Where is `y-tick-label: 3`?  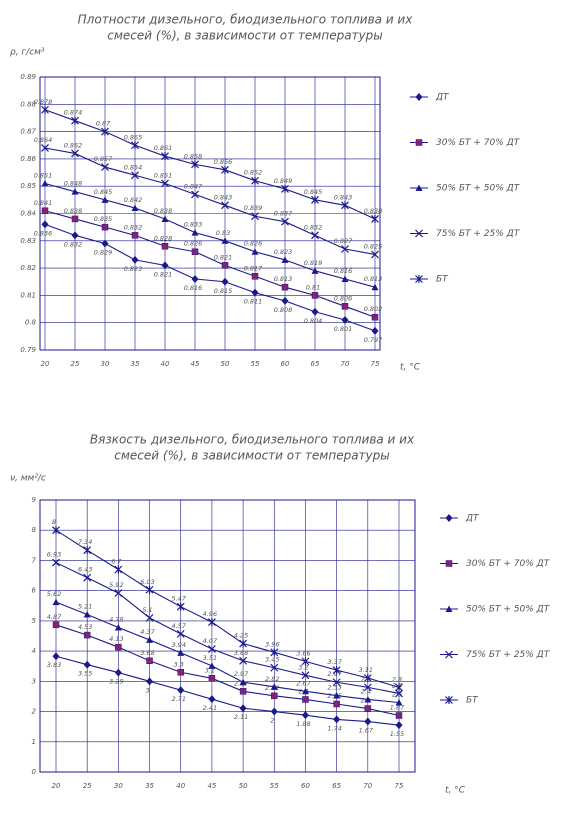
y-tick-label: 3 is located at coordinates (34, 681).